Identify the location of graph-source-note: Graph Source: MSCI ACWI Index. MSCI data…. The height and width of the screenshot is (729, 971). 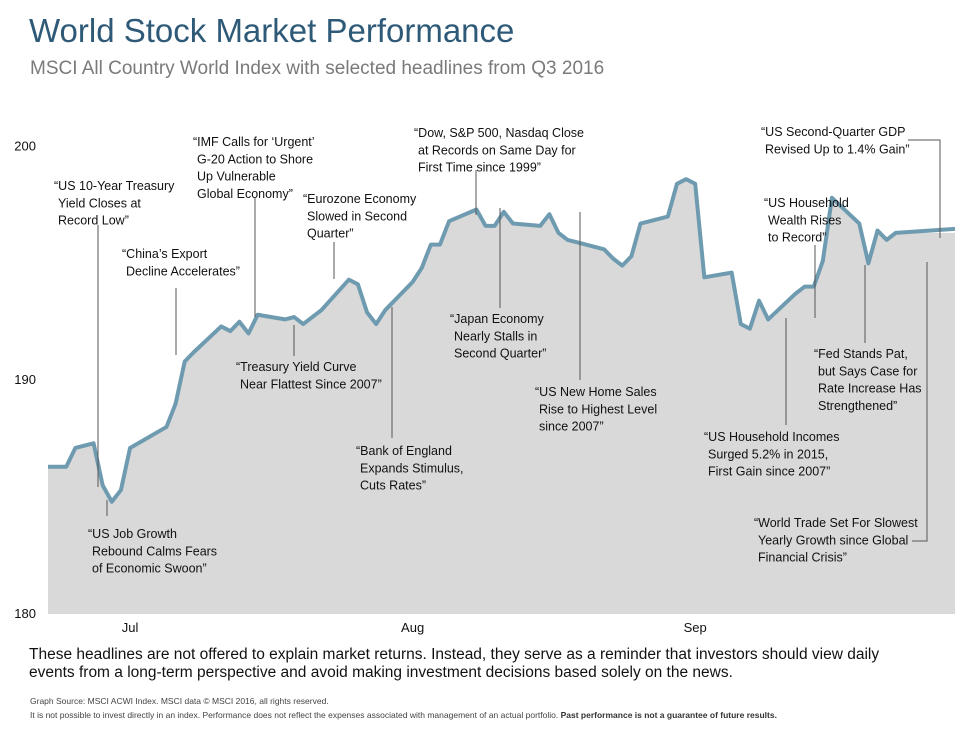
(179, 701).